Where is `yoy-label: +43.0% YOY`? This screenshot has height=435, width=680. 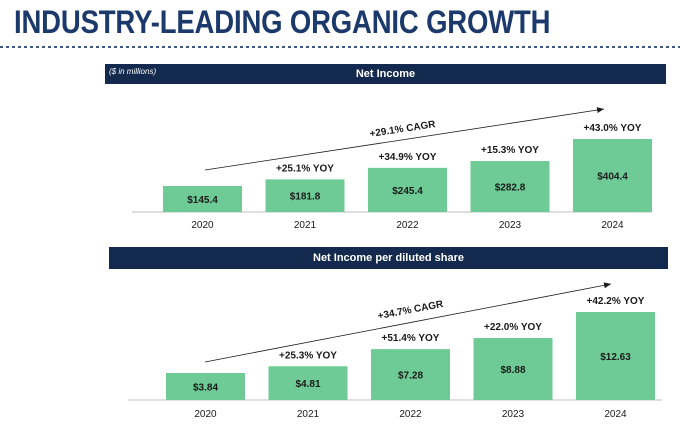
yoy-label: +43.0% YOY is located at coordinates (613, 128).